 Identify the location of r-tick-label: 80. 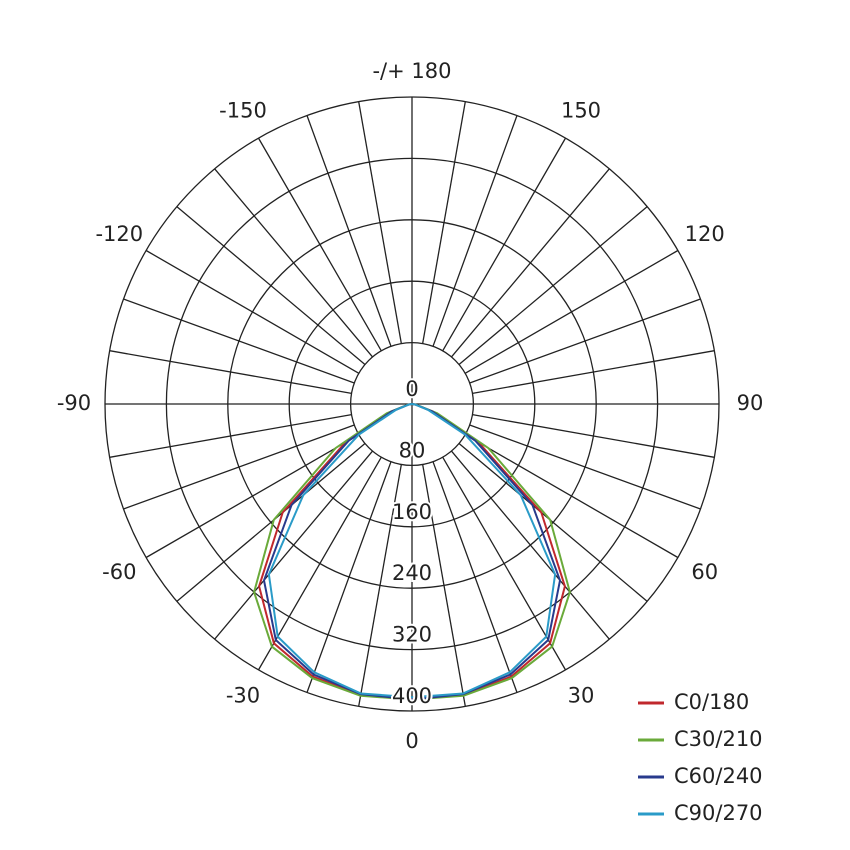
(412, 450).